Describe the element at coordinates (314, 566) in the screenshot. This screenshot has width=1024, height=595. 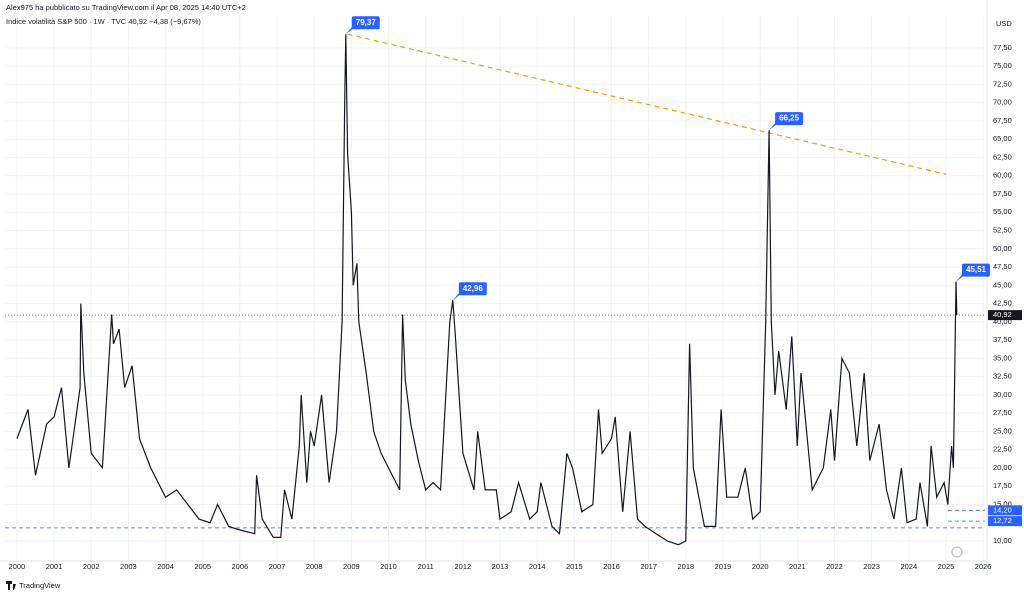
I see `x-tick-label: 2008` at that location.